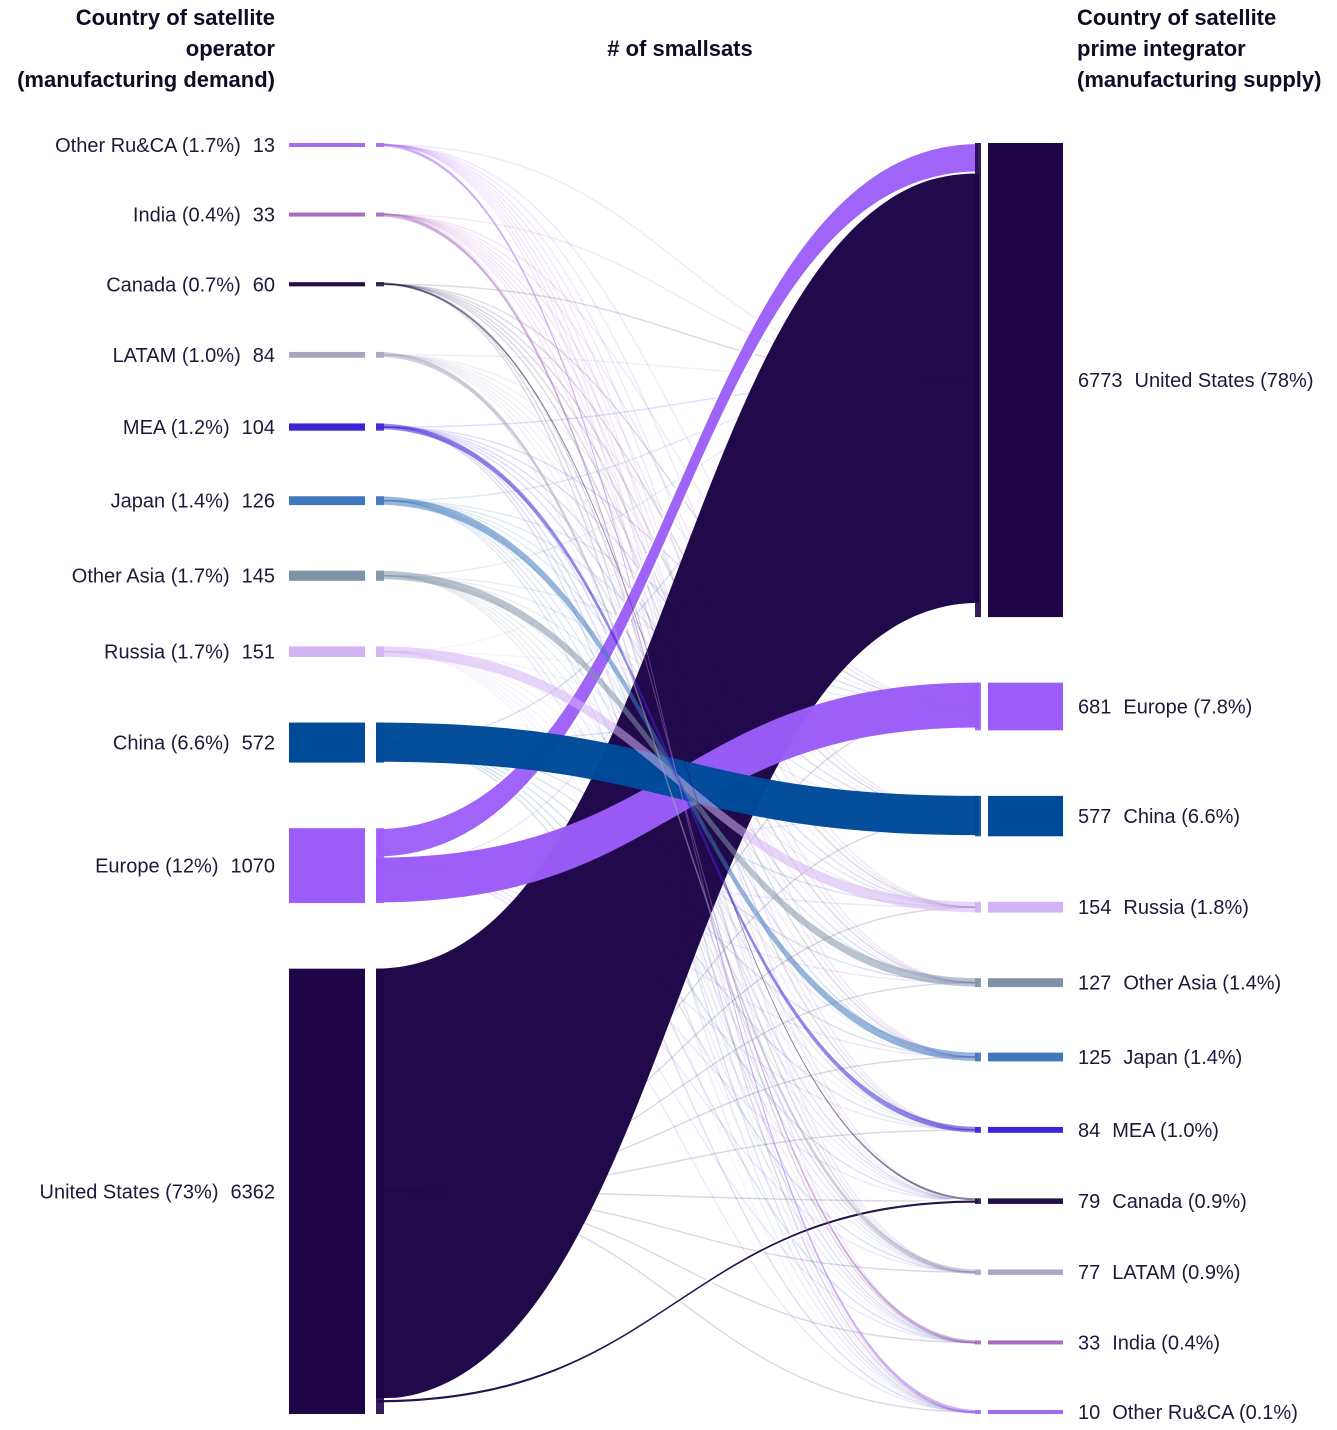  What do you see at coordinates (1094, 1058) in the screenshot?
I see `target-label-value-japan: 125` at bounding box center [1094, 1058].